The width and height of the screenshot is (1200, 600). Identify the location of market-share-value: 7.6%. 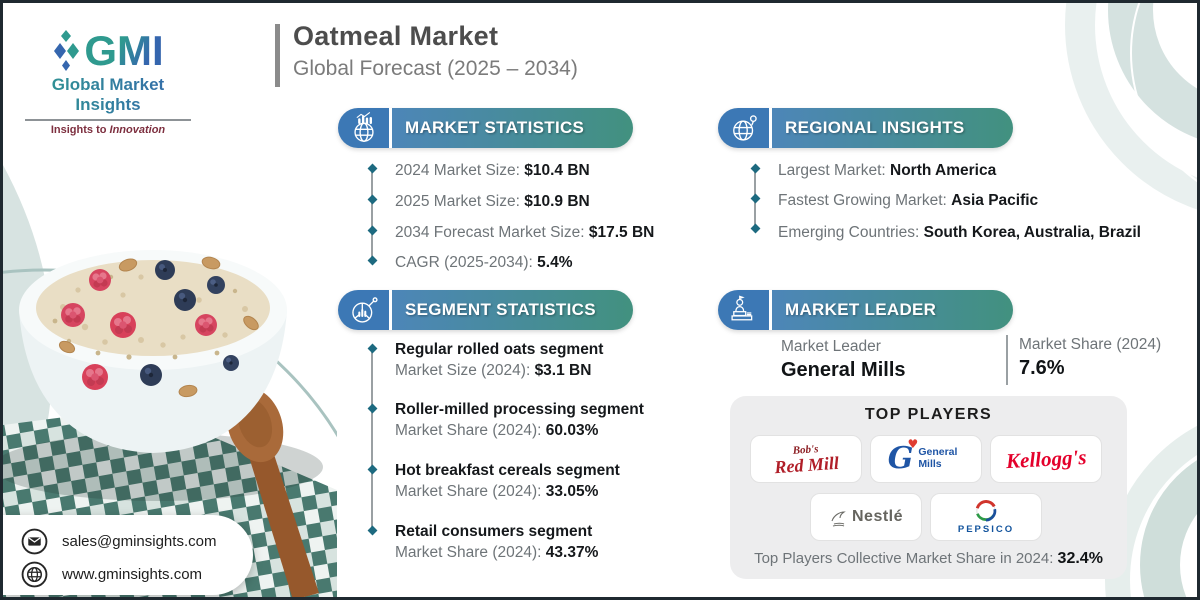
(1042, 368).